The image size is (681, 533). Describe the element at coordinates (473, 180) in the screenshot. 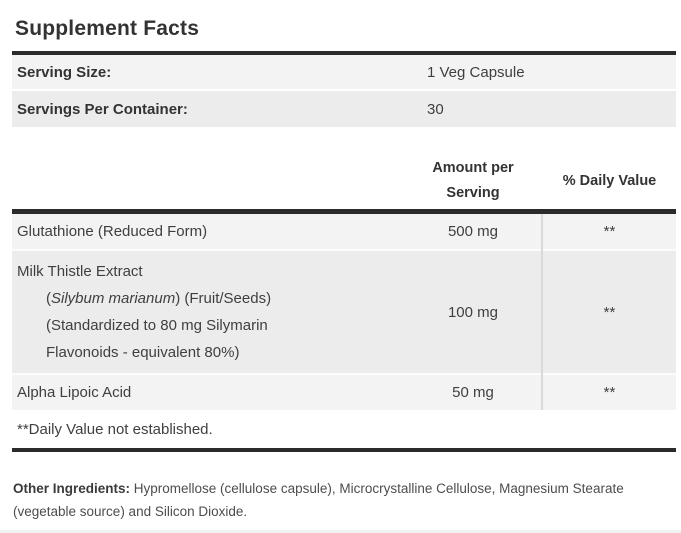

I see `amount-per-serving-header: Amount per Serving` at that location.